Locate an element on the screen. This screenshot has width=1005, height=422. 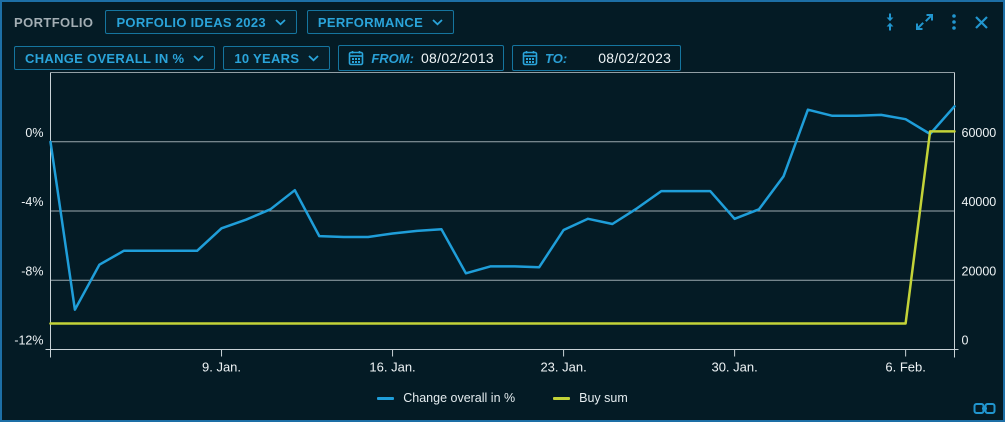
chart-toolbar: CHANGE OVERALL IN % 10 YEARS F is located at coordinates (348, 58).